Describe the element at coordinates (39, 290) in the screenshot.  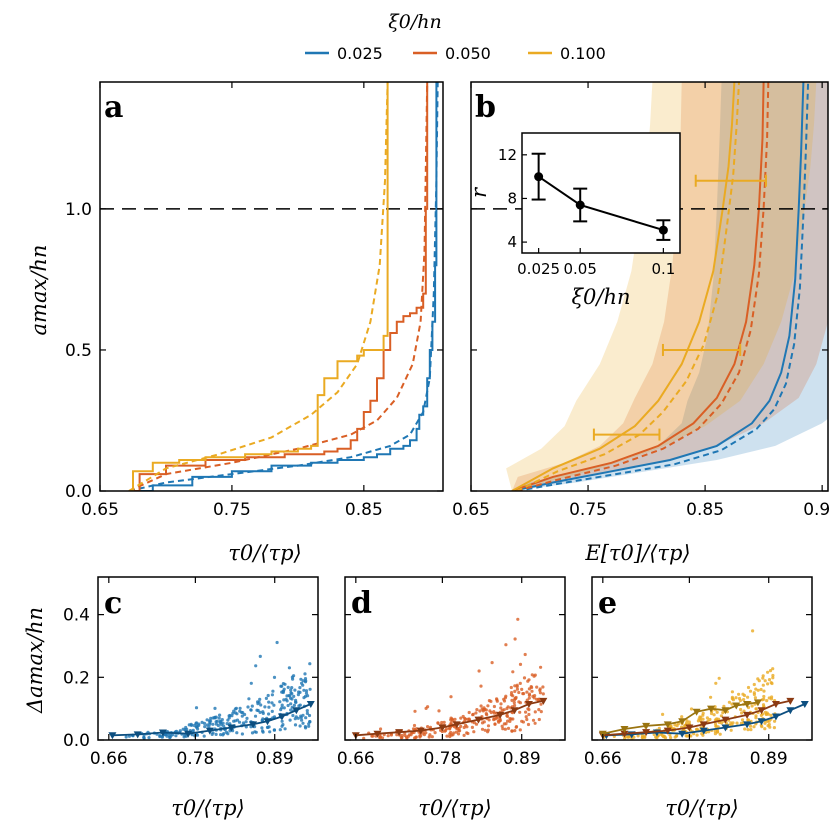
I see `panel-a-ylabel: amax/hn` at that location.